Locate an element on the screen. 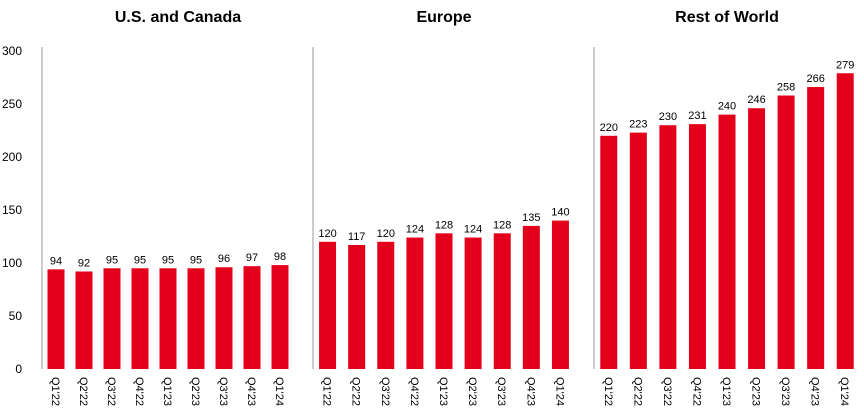 The height and width of the screenshot is (415, 864). y-axis: 0 50 100 150 200 250 300 is located at coordinates (12, 210).